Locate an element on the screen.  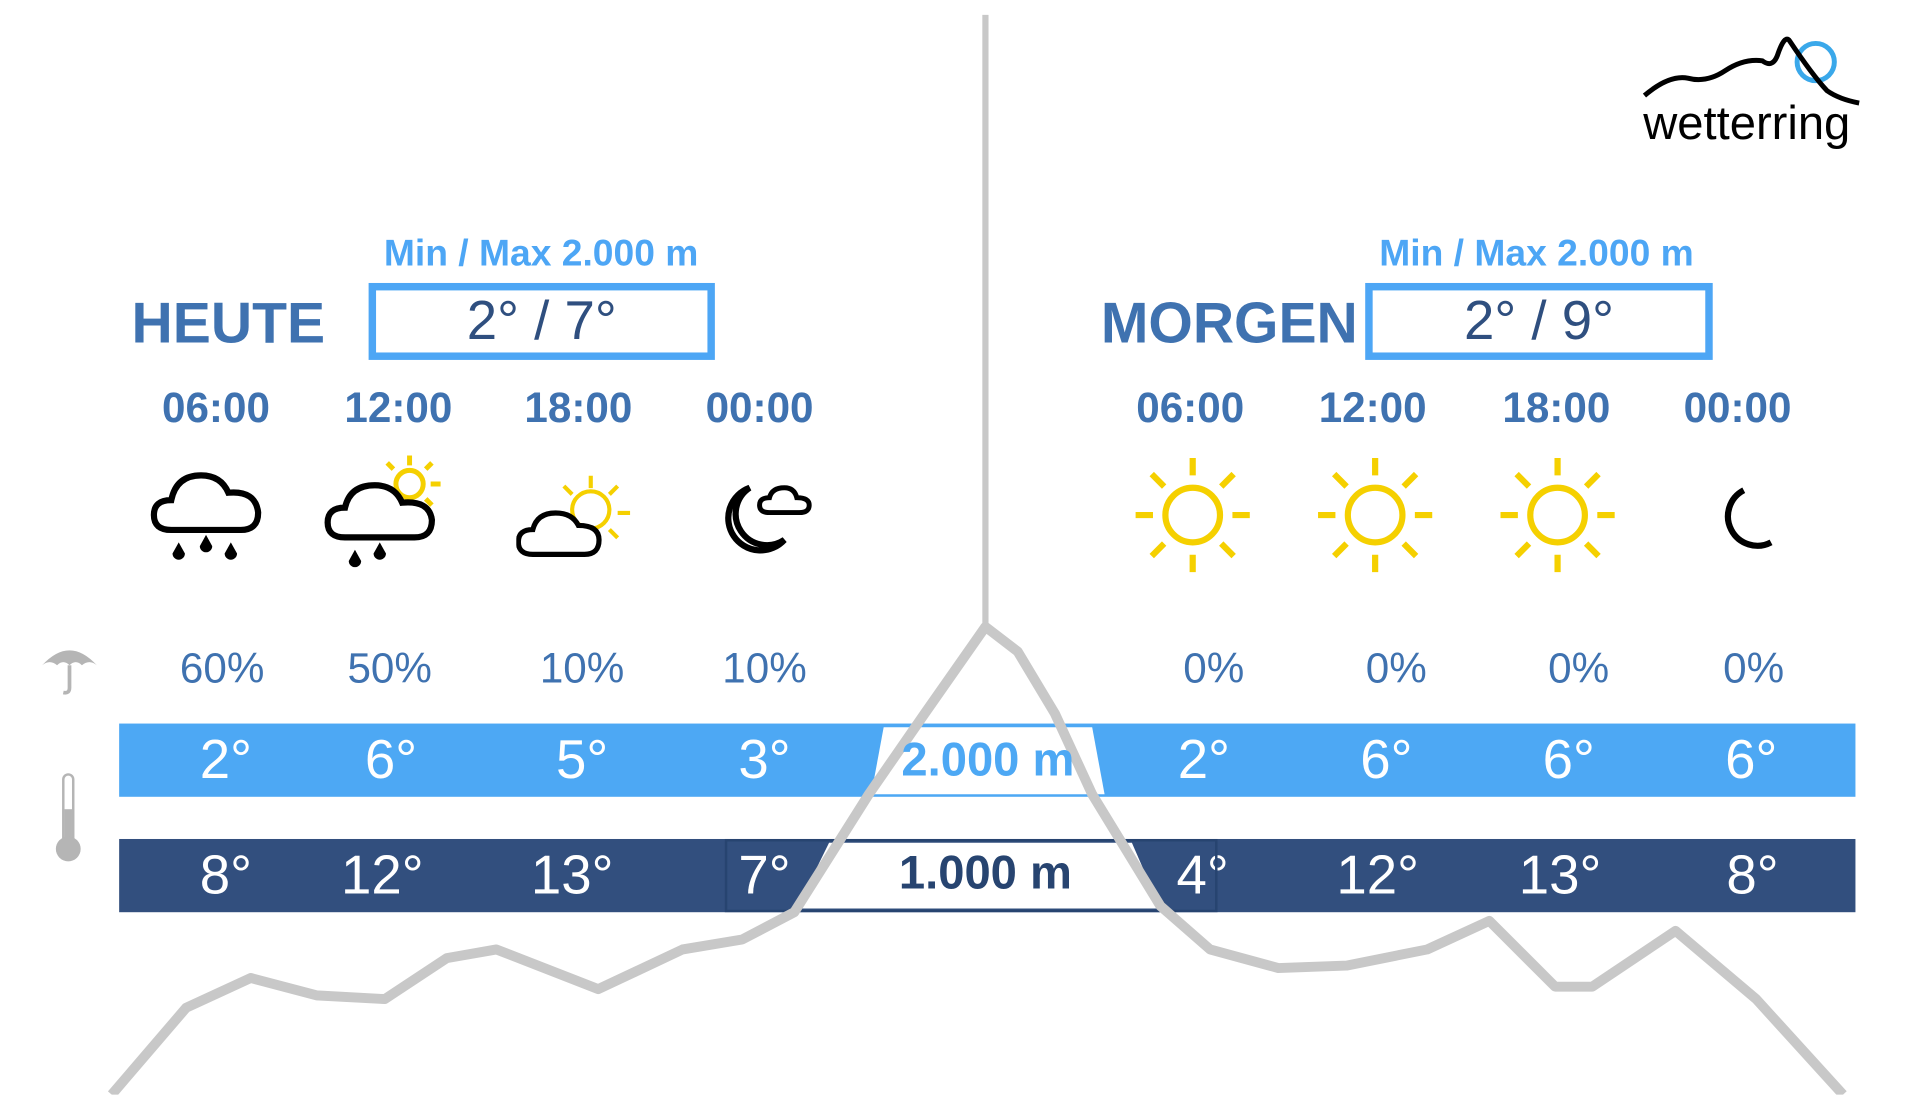
altitude-1000-label: 1.000 m is located at coordinates (985, 873).